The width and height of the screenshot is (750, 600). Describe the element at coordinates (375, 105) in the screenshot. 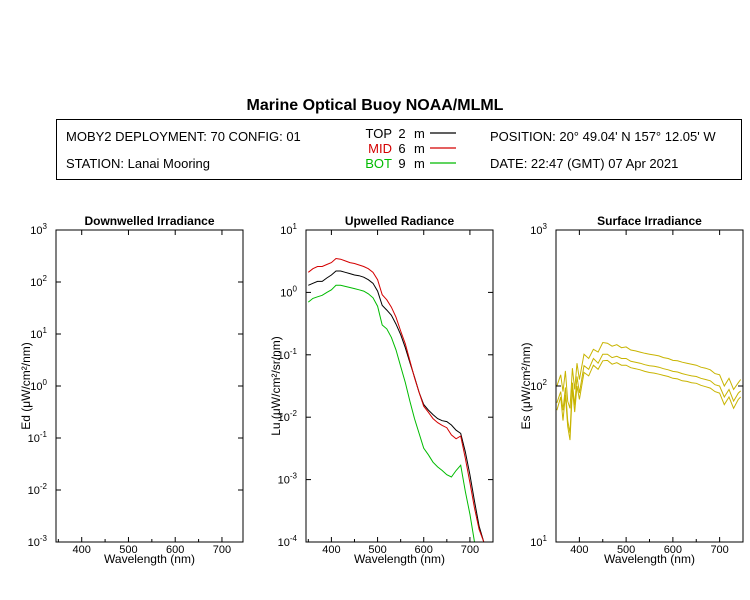

I see `page-title: Marine Optical Buoy NOAA/MLML` at that location.